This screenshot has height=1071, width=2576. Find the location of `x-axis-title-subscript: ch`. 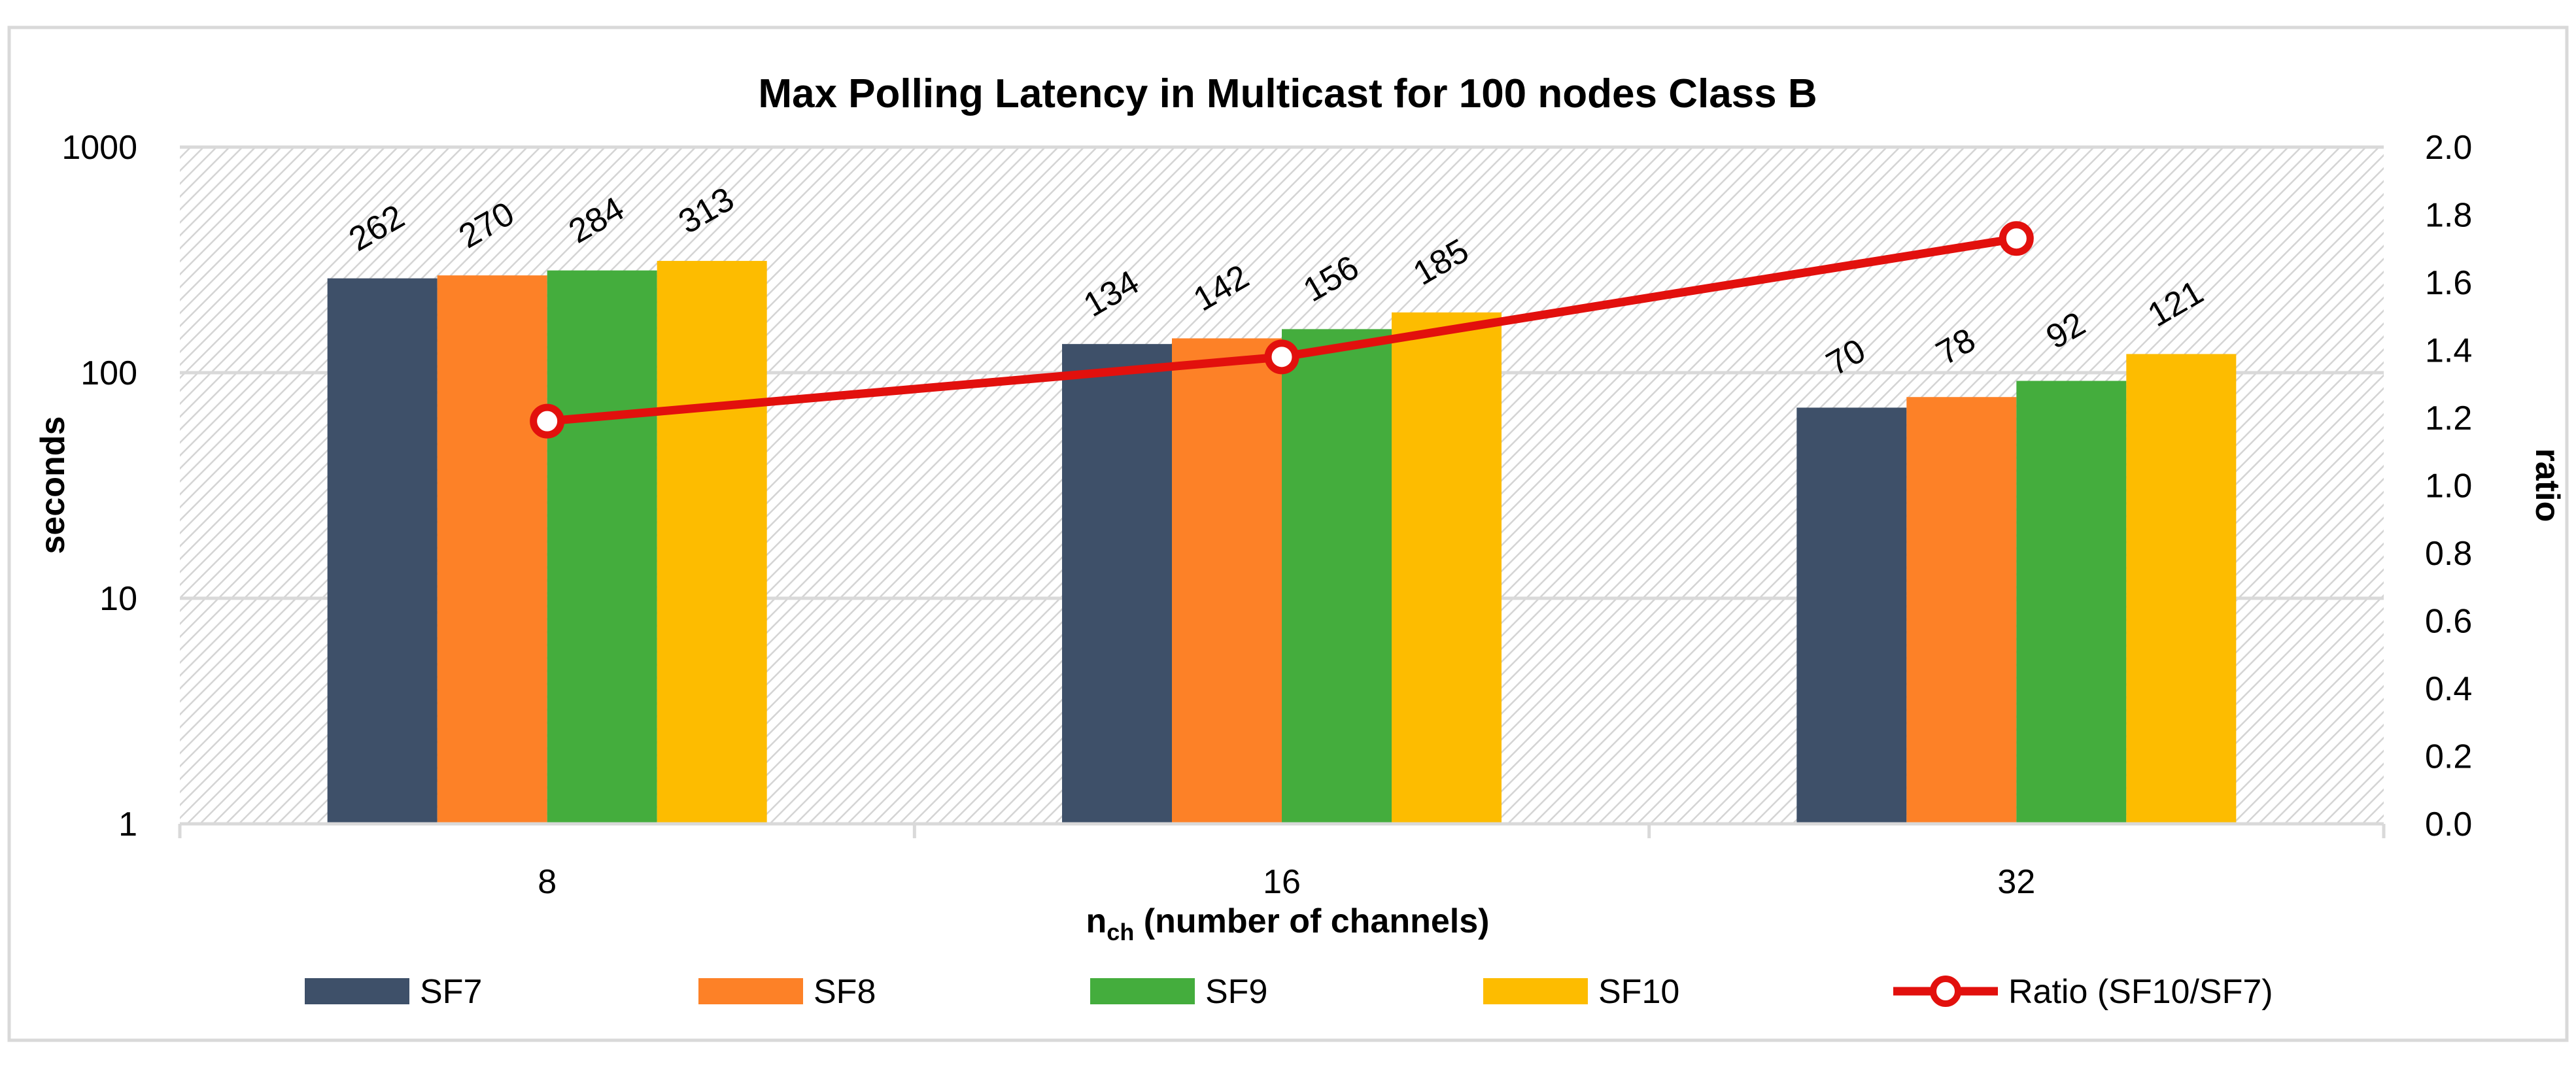

x-axis-title-subscript: ch is located at coordinates (1121, 932).